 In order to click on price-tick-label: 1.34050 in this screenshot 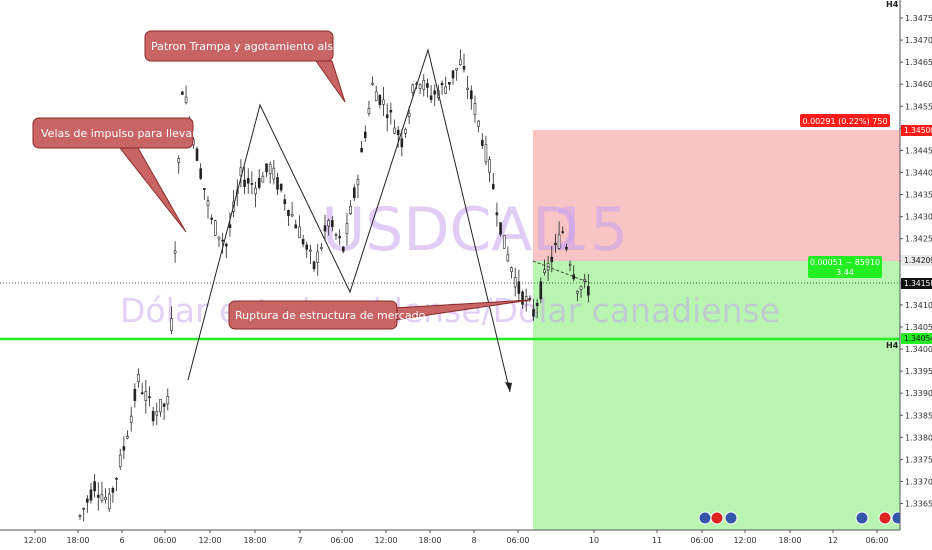, I will do `click(918, 327)`.